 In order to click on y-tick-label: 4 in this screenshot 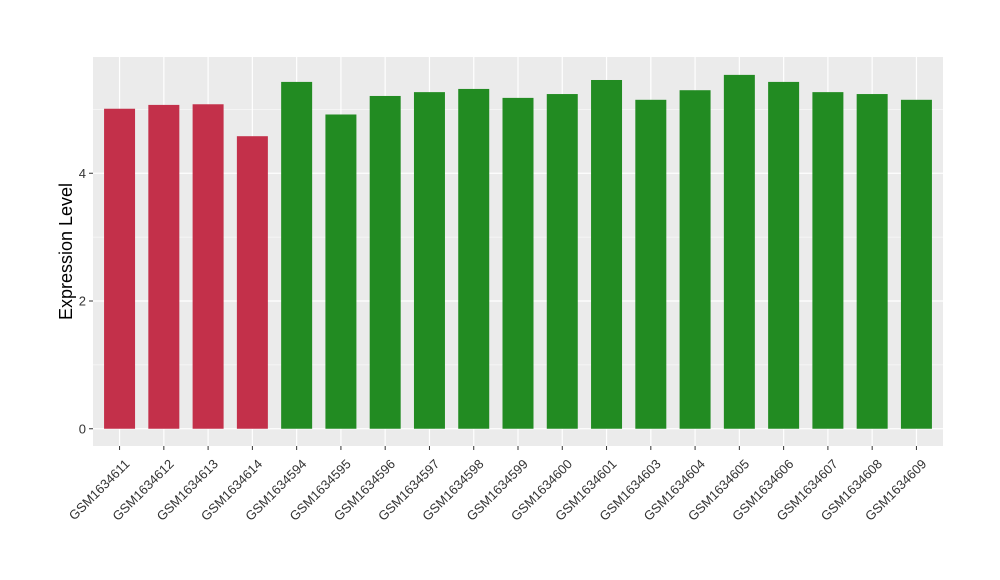, I will do `click(82, 173)`.